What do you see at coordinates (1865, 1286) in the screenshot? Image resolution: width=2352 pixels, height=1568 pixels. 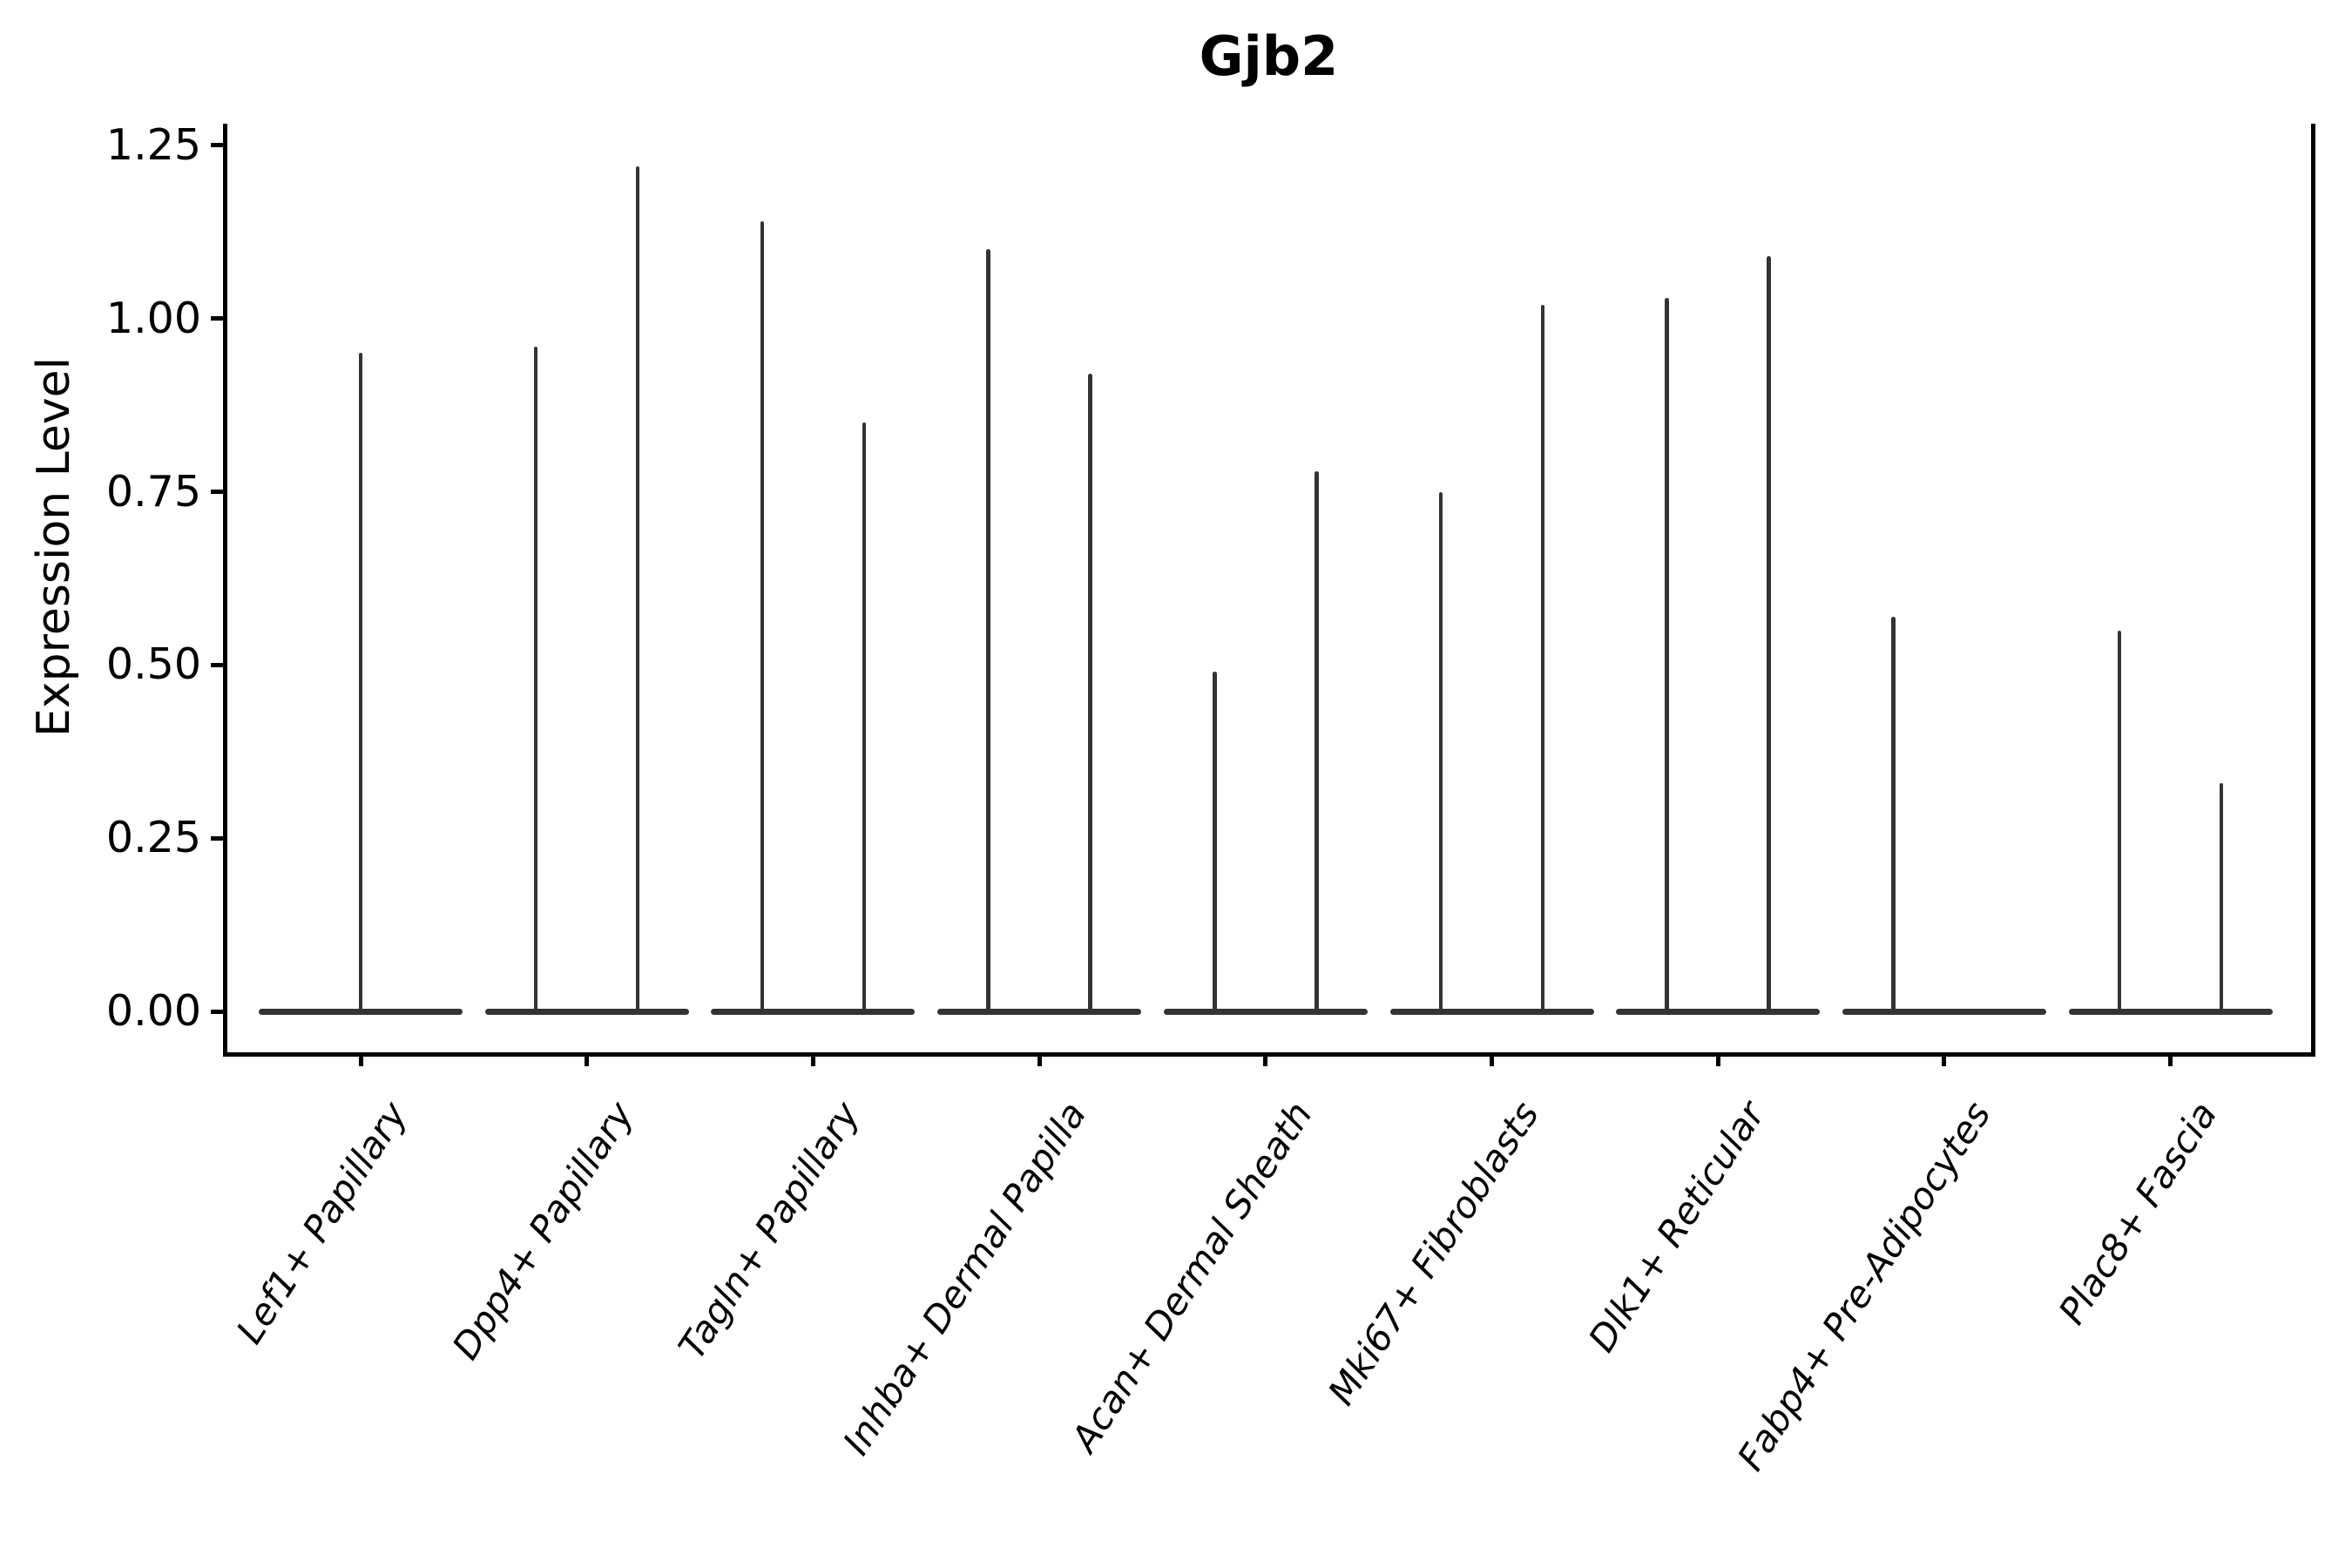 I see `x-tick-label: Fabp4+ Pre-Adipocytes` at bounding box center [1865, 1286].